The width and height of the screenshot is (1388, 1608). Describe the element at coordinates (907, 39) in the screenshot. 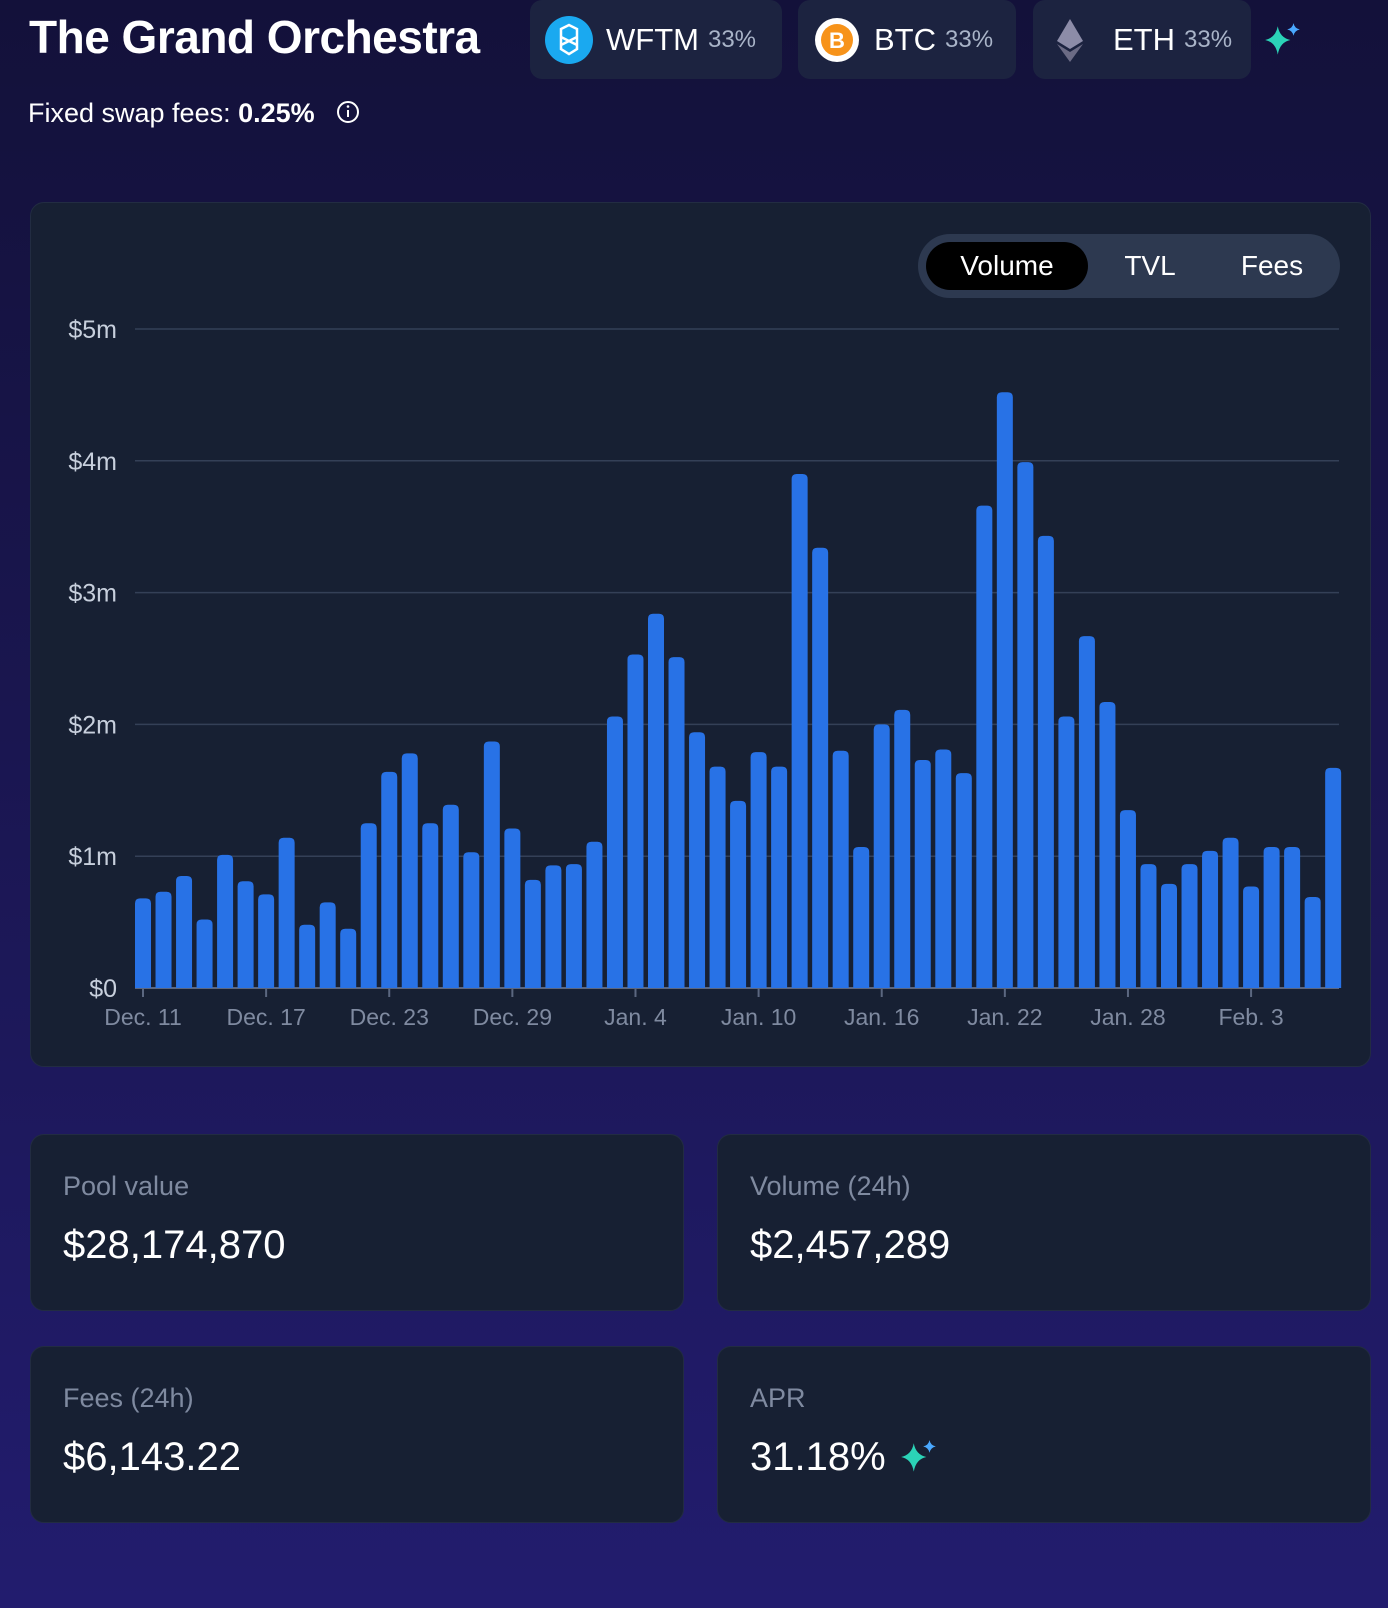

I see `token-pill: B BTC 33%` at that location.